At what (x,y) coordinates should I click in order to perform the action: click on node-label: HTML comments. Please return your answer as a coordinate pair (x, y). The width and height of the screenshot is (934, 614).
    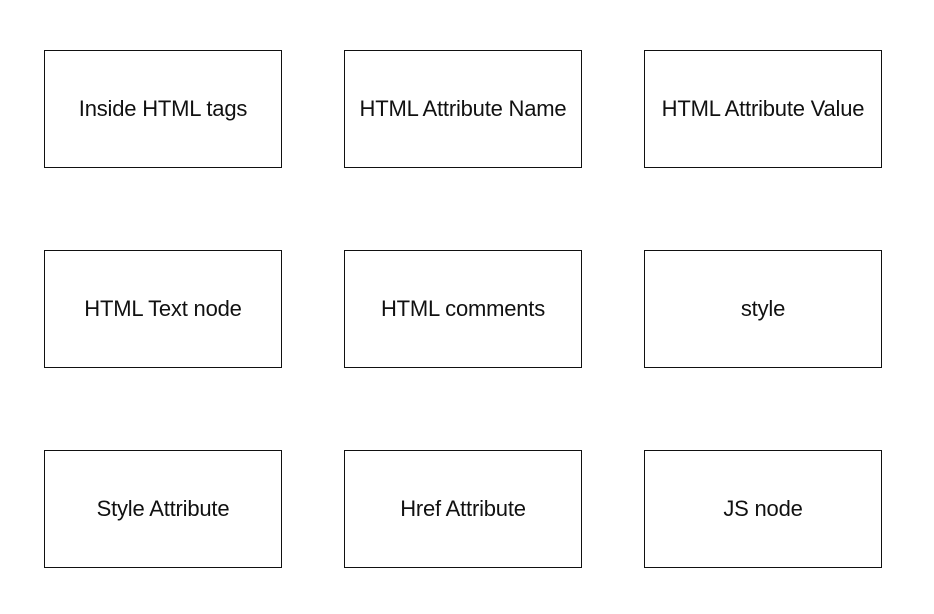
    Looking at the image, I should click on (463, 308).